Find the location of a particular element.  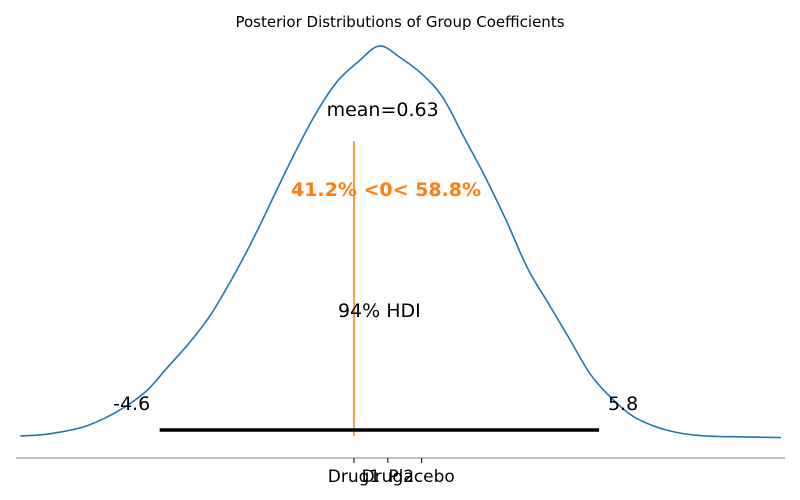

x-tick-label: Placebo is located at coordinates (421, 477).